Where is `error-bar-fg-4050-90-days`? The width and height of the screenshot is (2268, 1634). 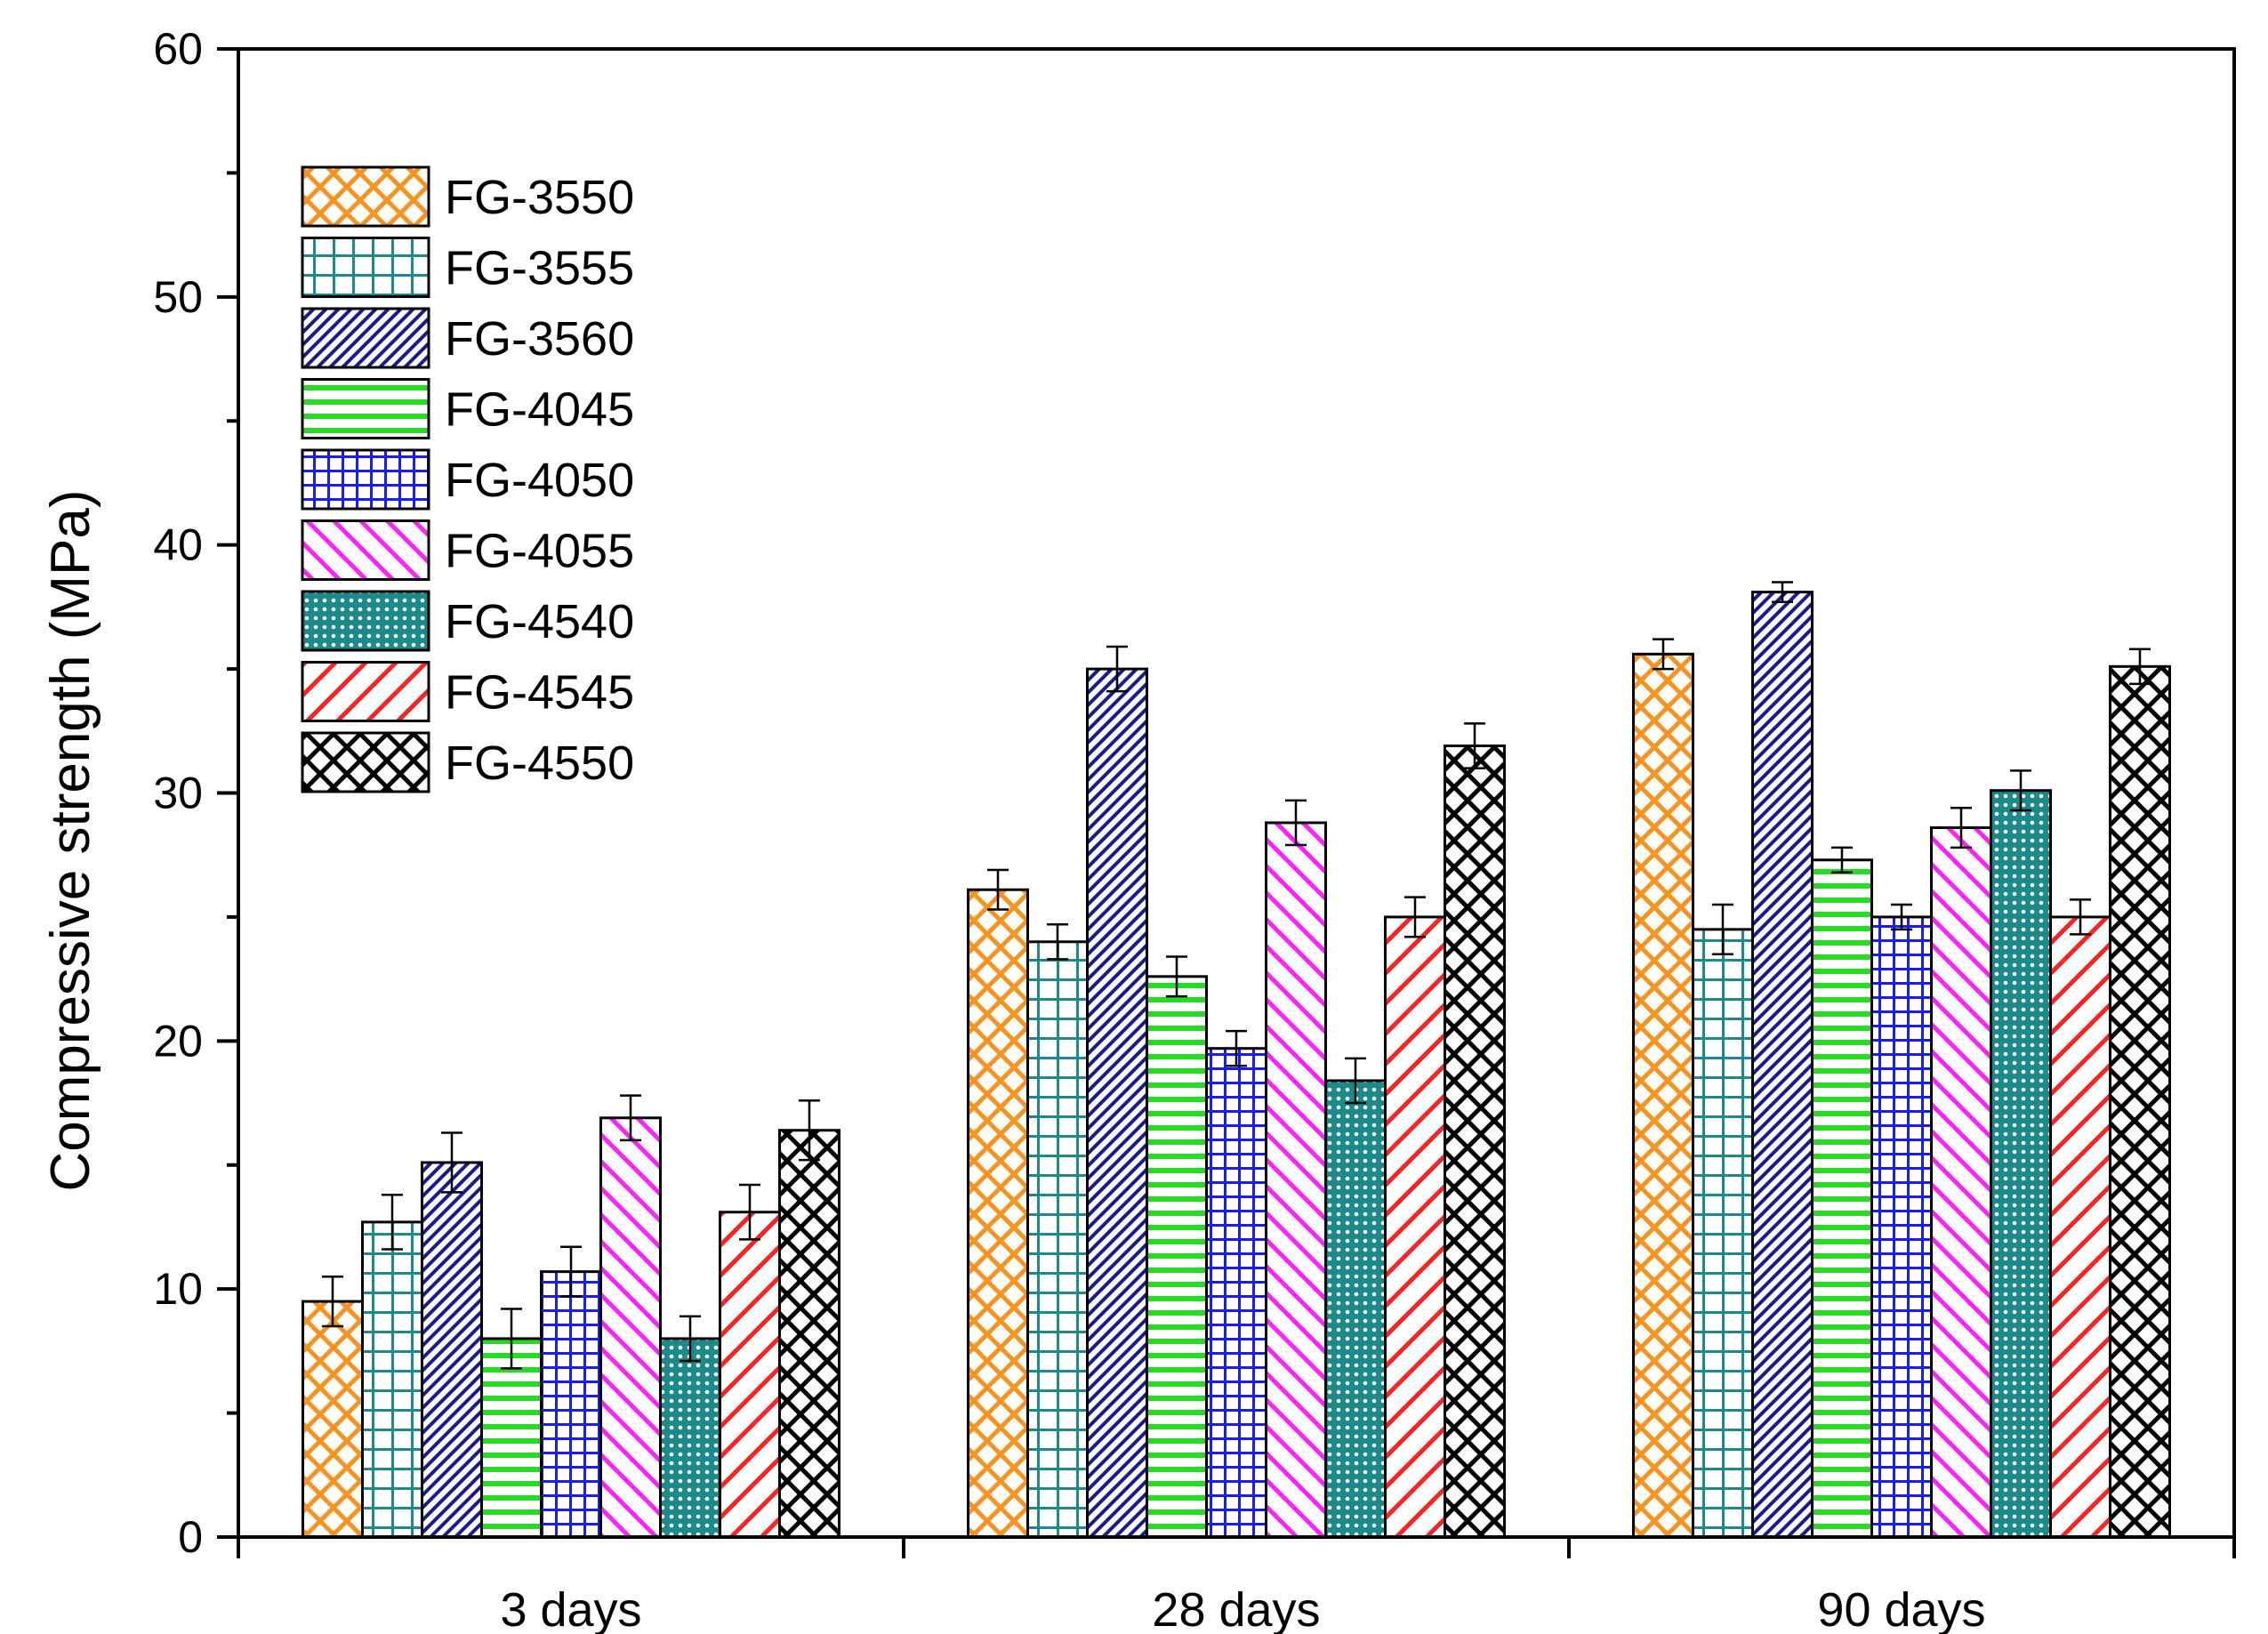
error-bar-fg-4050-90-days is located at coordinates (1901, 917).